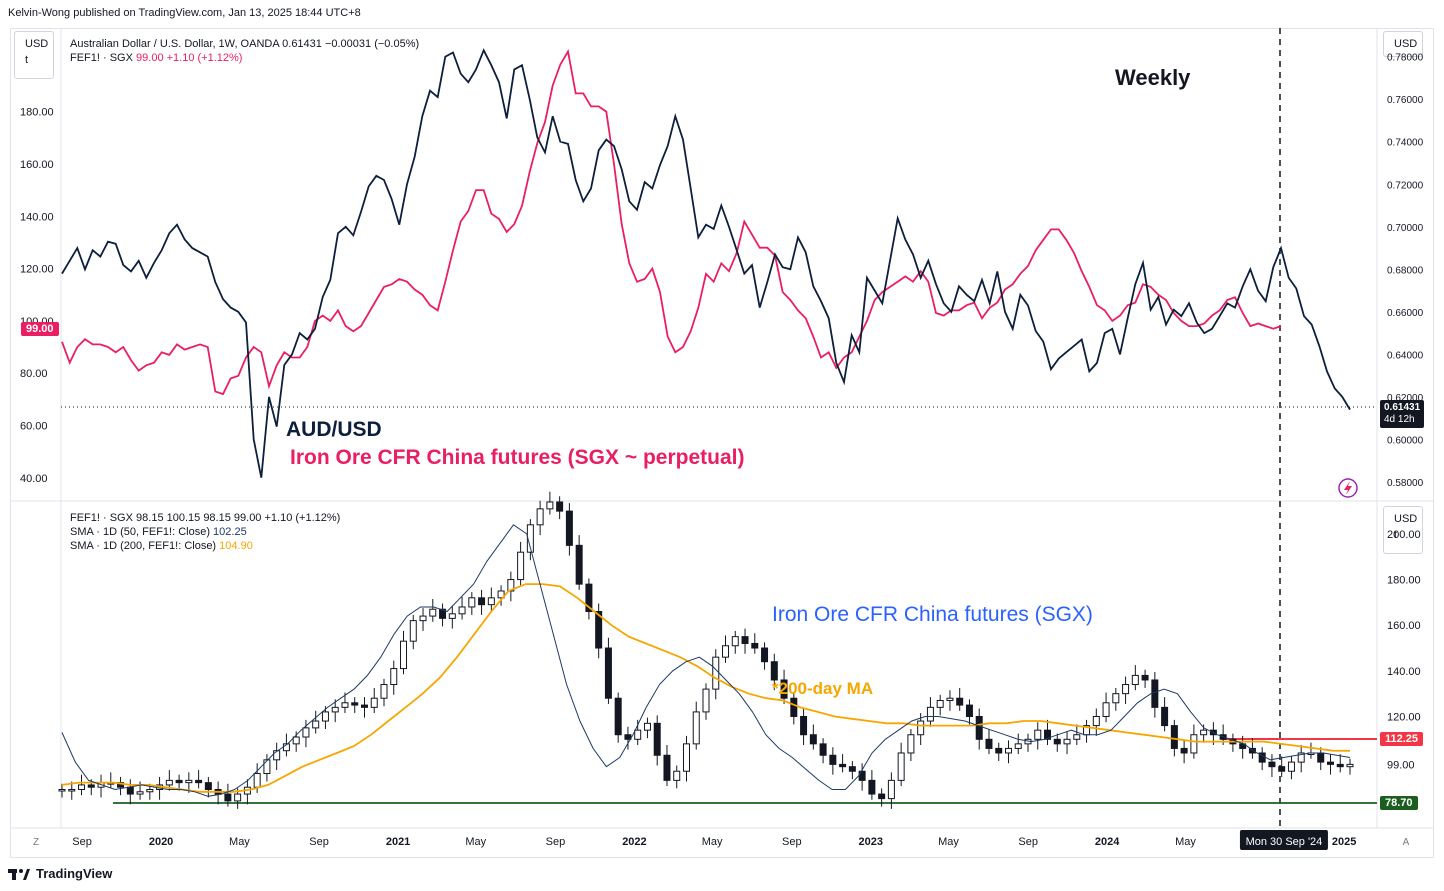 The height and width of the screenshot is (891, 1444). What do you see at coordinates (36, 842) in the screenshot?
I see `zoom-reset-button: Z` at bounding box center [36, 842].